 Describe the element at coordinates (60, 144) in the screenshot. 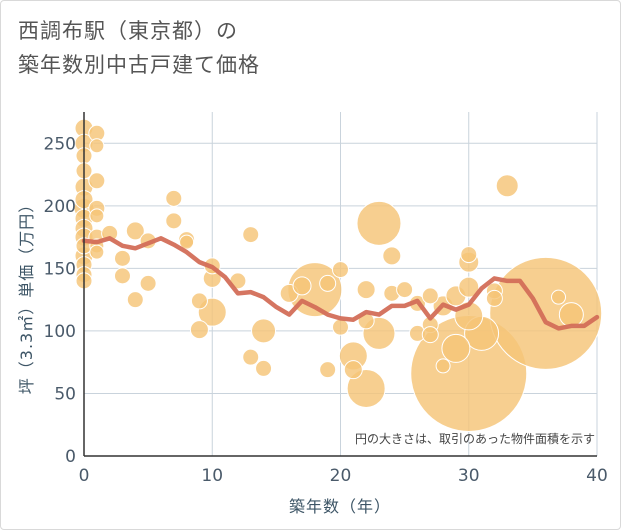

I see `y-tick-label: 250` at that location.